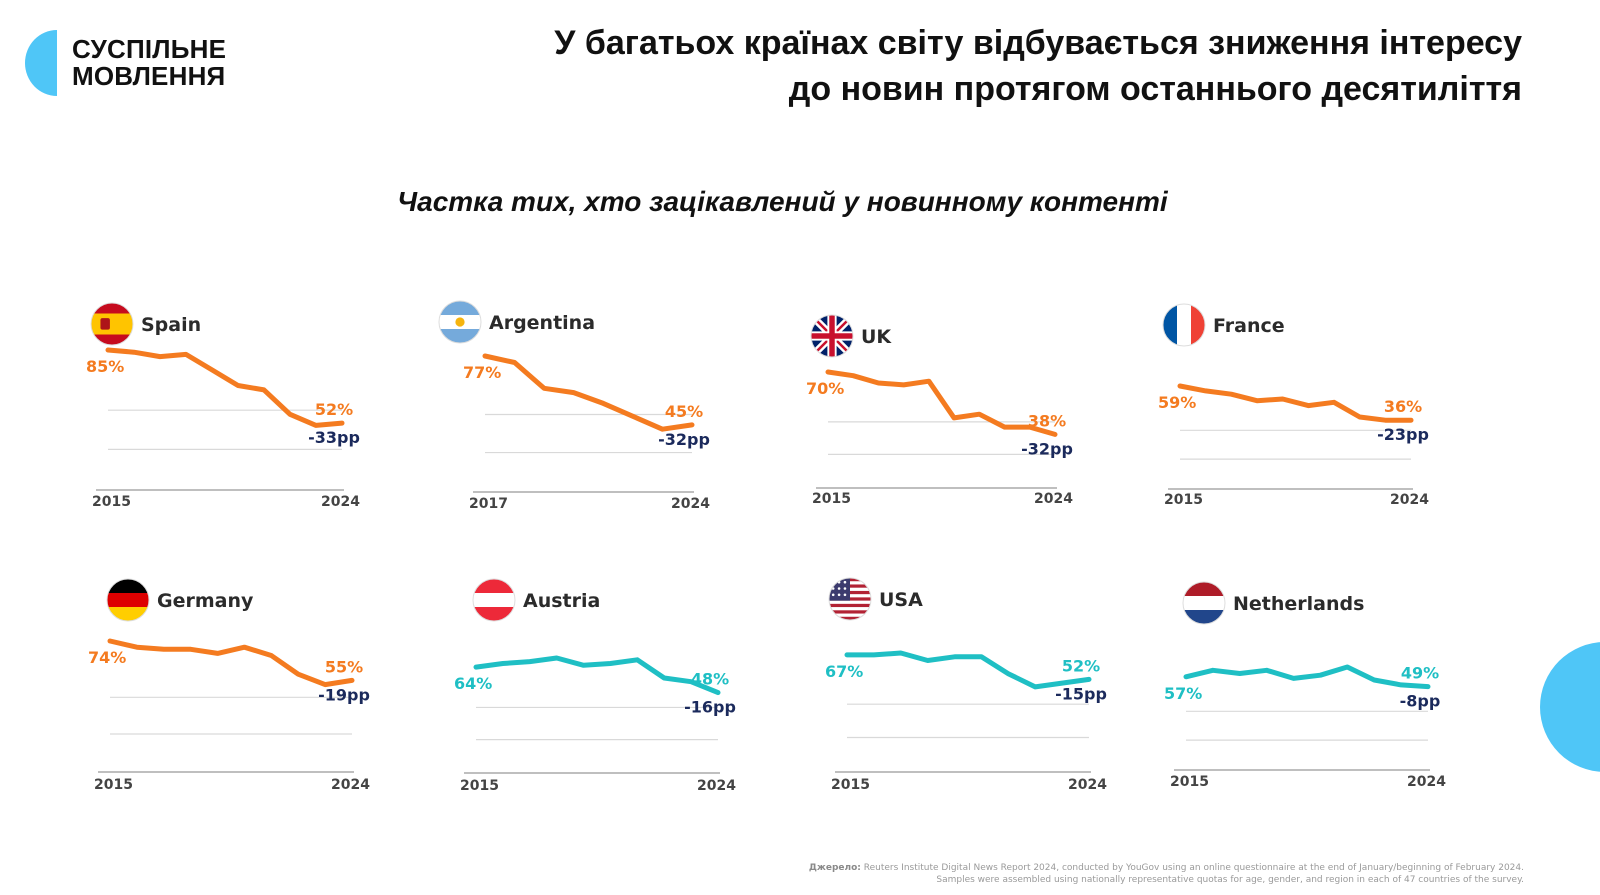  What do you see at coordinates (494, 600) in the screenshot?
I see `austria-flag-icon` at bounding box center [494, 600].